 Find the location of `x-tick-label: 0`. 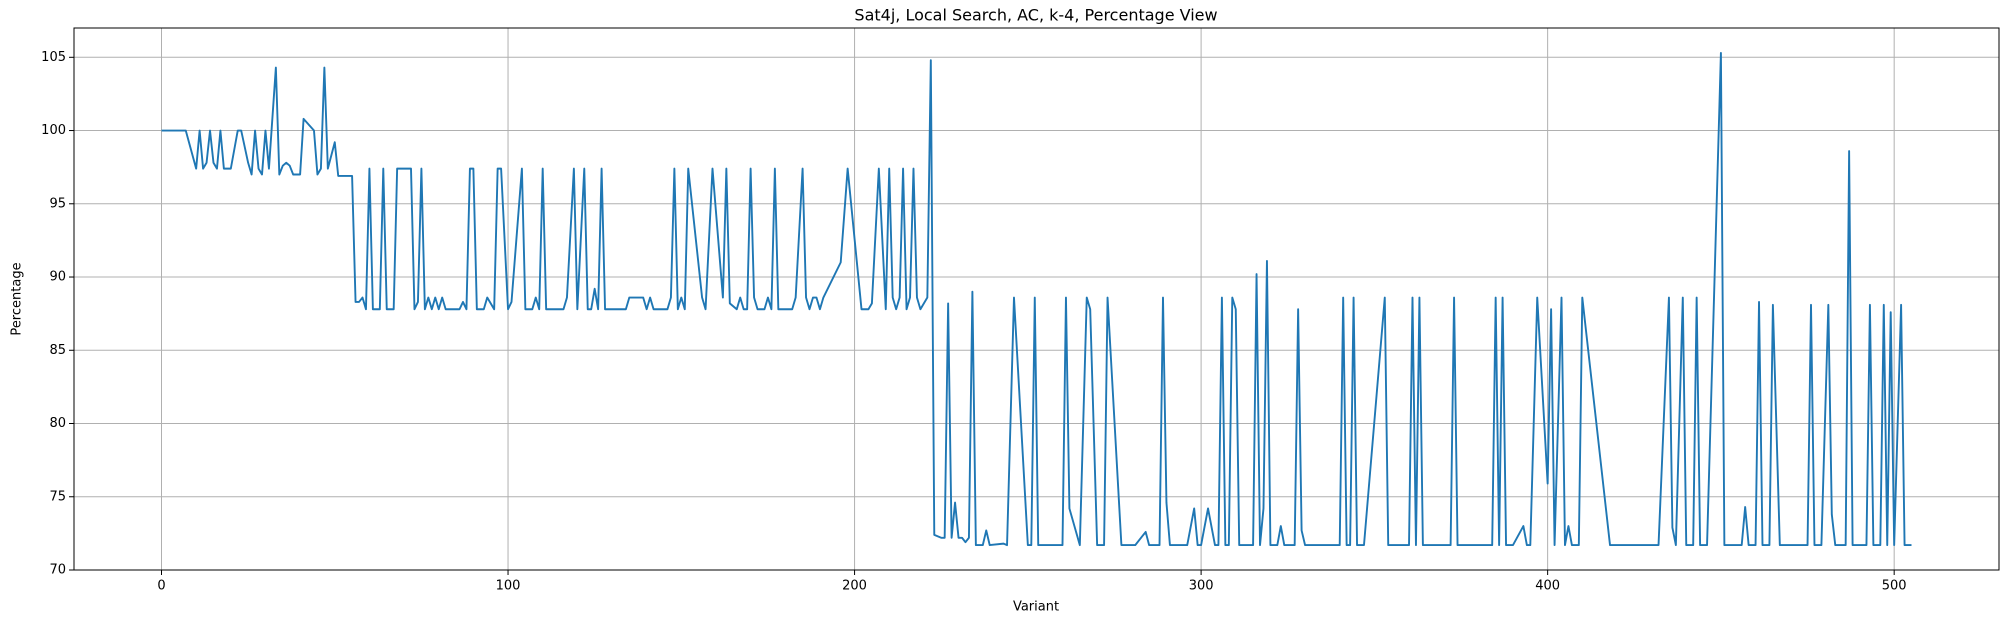

x-tick-label: 0 is located at coordinates (161, 586).